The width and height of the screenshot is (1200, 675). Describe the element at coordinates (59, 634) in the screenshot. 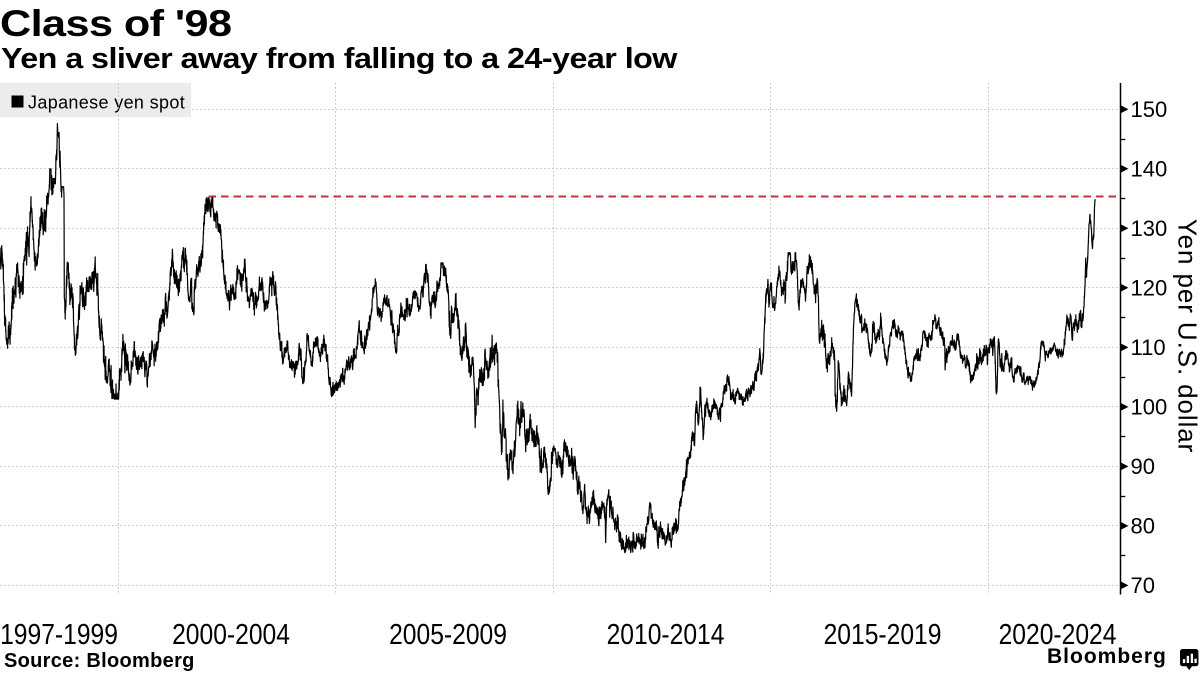

I see `svg-text: 1997-1999` at that location.